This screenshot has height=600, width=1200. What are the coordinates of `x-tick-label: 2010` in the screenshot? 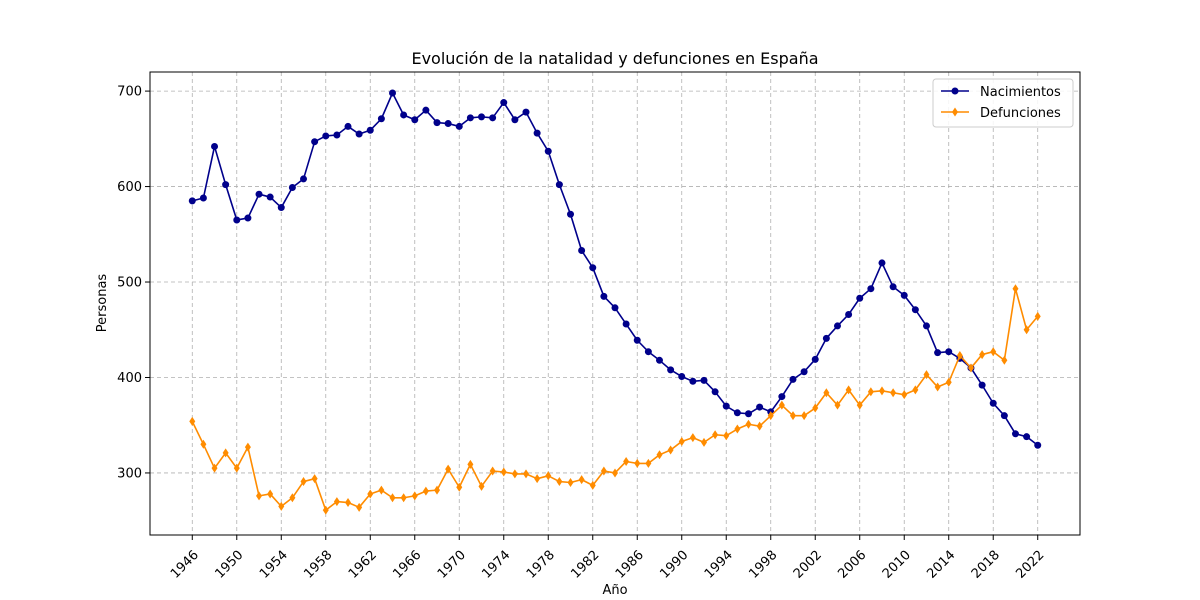 It's located at (897, 565).